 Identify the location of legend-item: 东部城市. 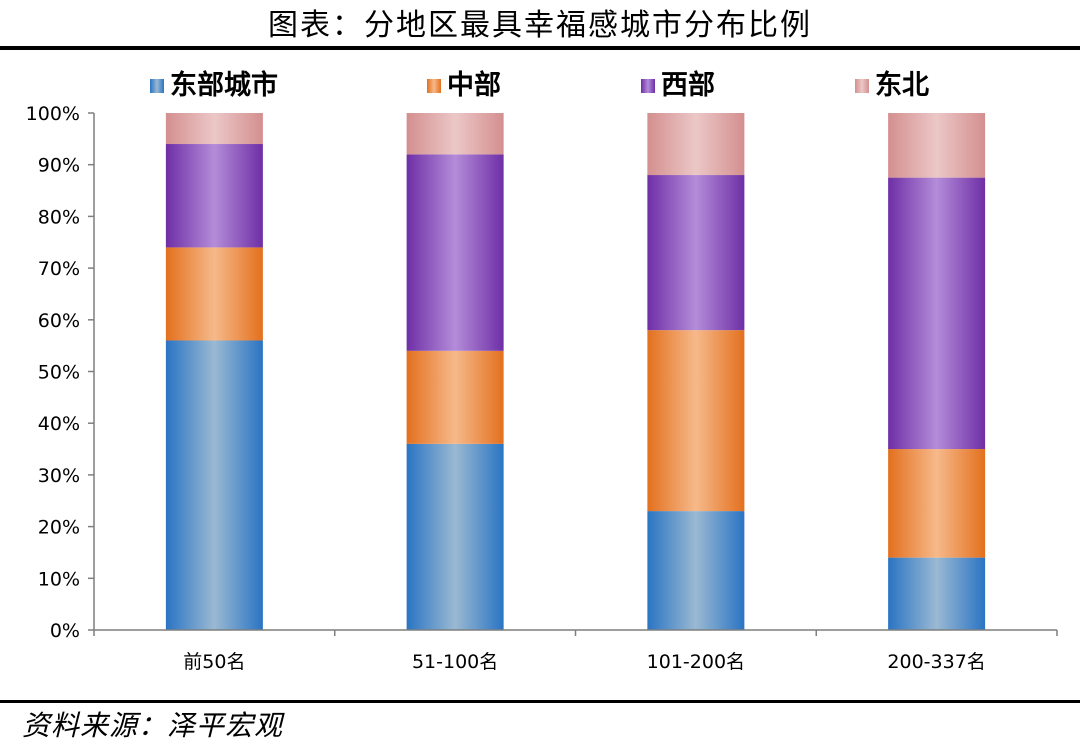
(214, 85).